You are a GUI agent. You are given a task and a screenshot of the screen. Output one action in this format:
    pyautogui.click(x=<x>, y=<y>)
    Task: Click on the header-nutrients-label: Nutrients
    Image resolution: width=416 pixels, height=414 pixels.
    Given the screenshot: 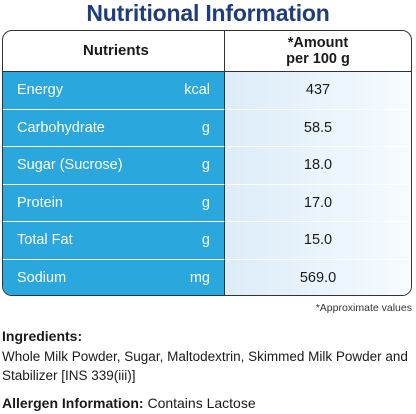 What is the action you would take?
    pyautogui.click(x=116, y=50)
    